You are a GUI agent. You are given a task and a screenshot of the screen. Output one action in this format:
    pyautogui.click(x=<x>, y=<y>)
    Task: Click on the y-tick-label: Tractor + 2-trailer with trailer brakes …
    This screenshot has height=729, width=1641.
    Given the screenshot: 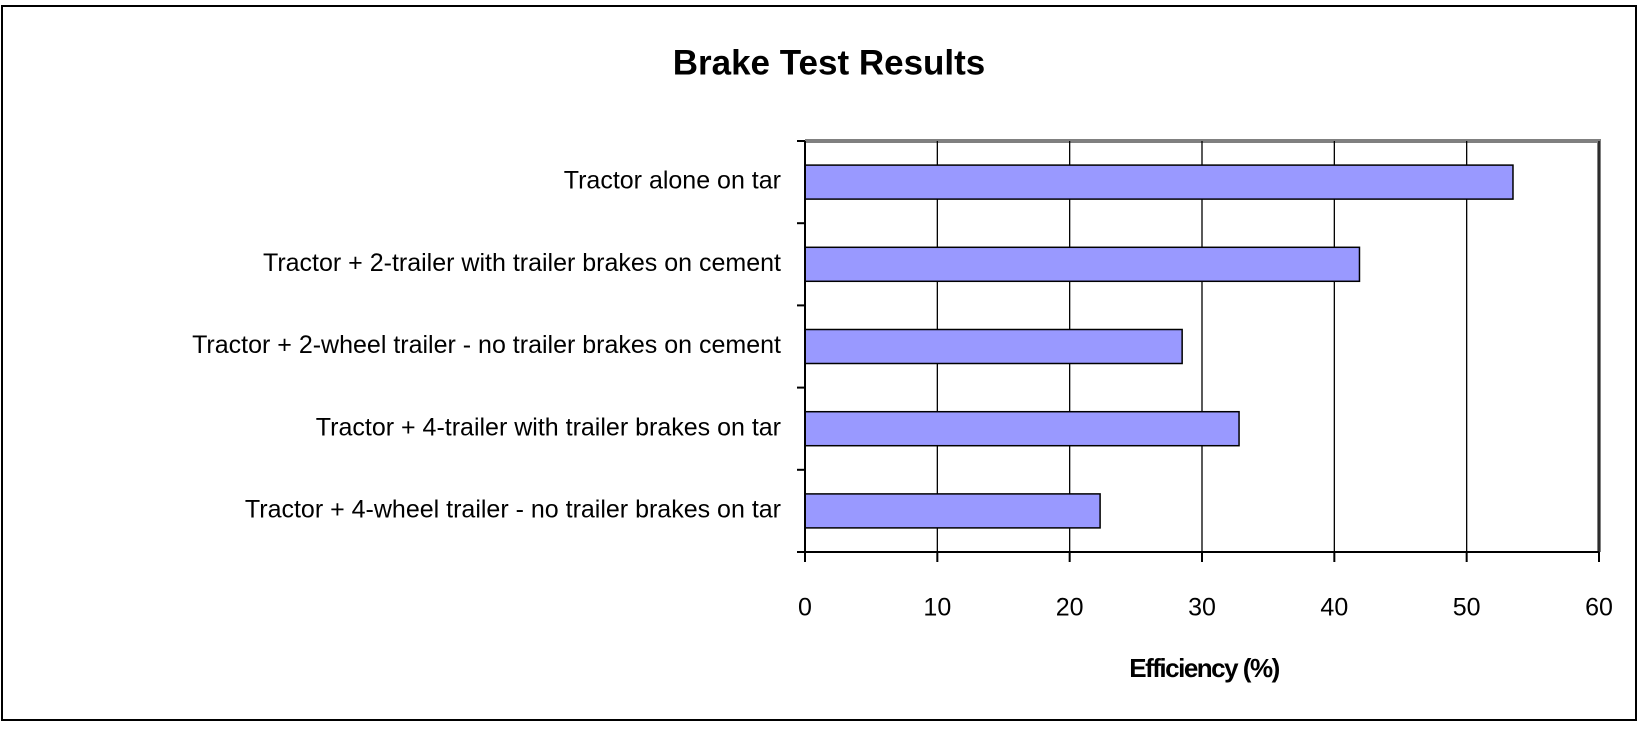 What is the action you would take?
    pyautogui.click(x=522, y=263)
    